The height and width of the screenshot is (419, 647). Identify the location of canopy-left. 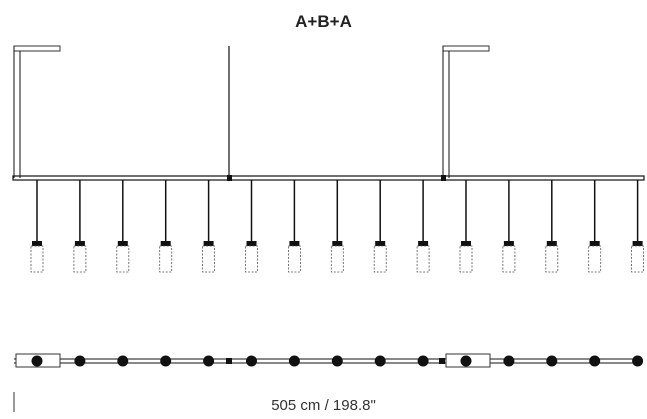
(37, 48).